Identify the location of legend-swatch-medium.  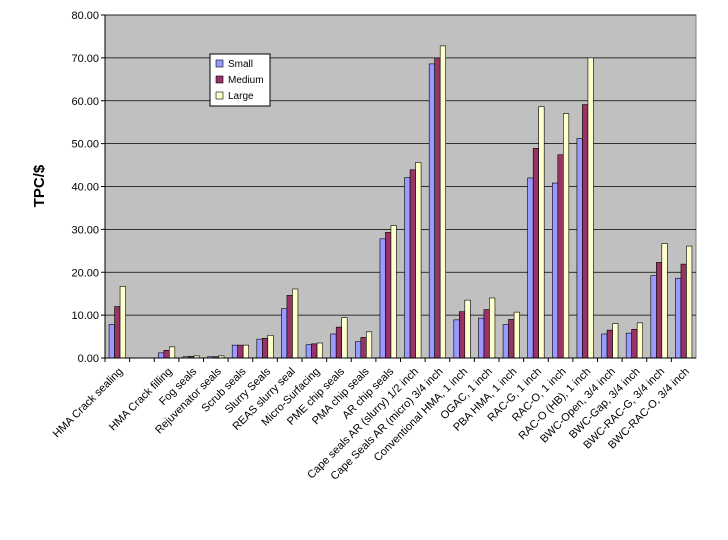
(219, 79).